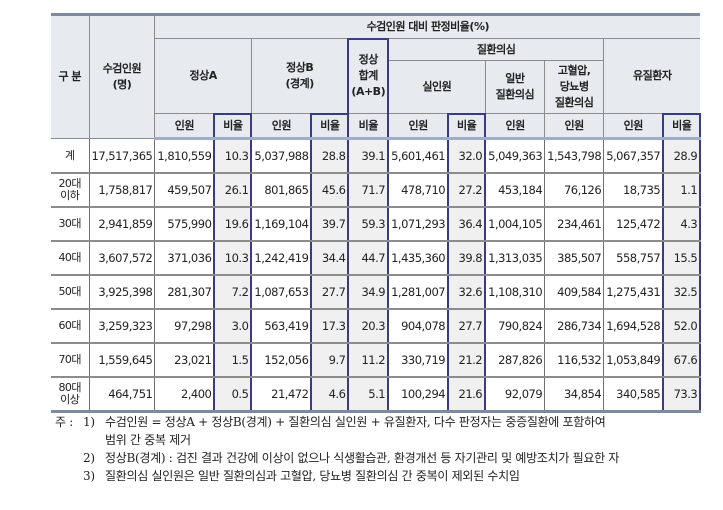 The image size is (723, 510). Describe the element at coordinates (184, 292) in the screenshot. I see `normal-a-count-cell: 281,307` at that location.